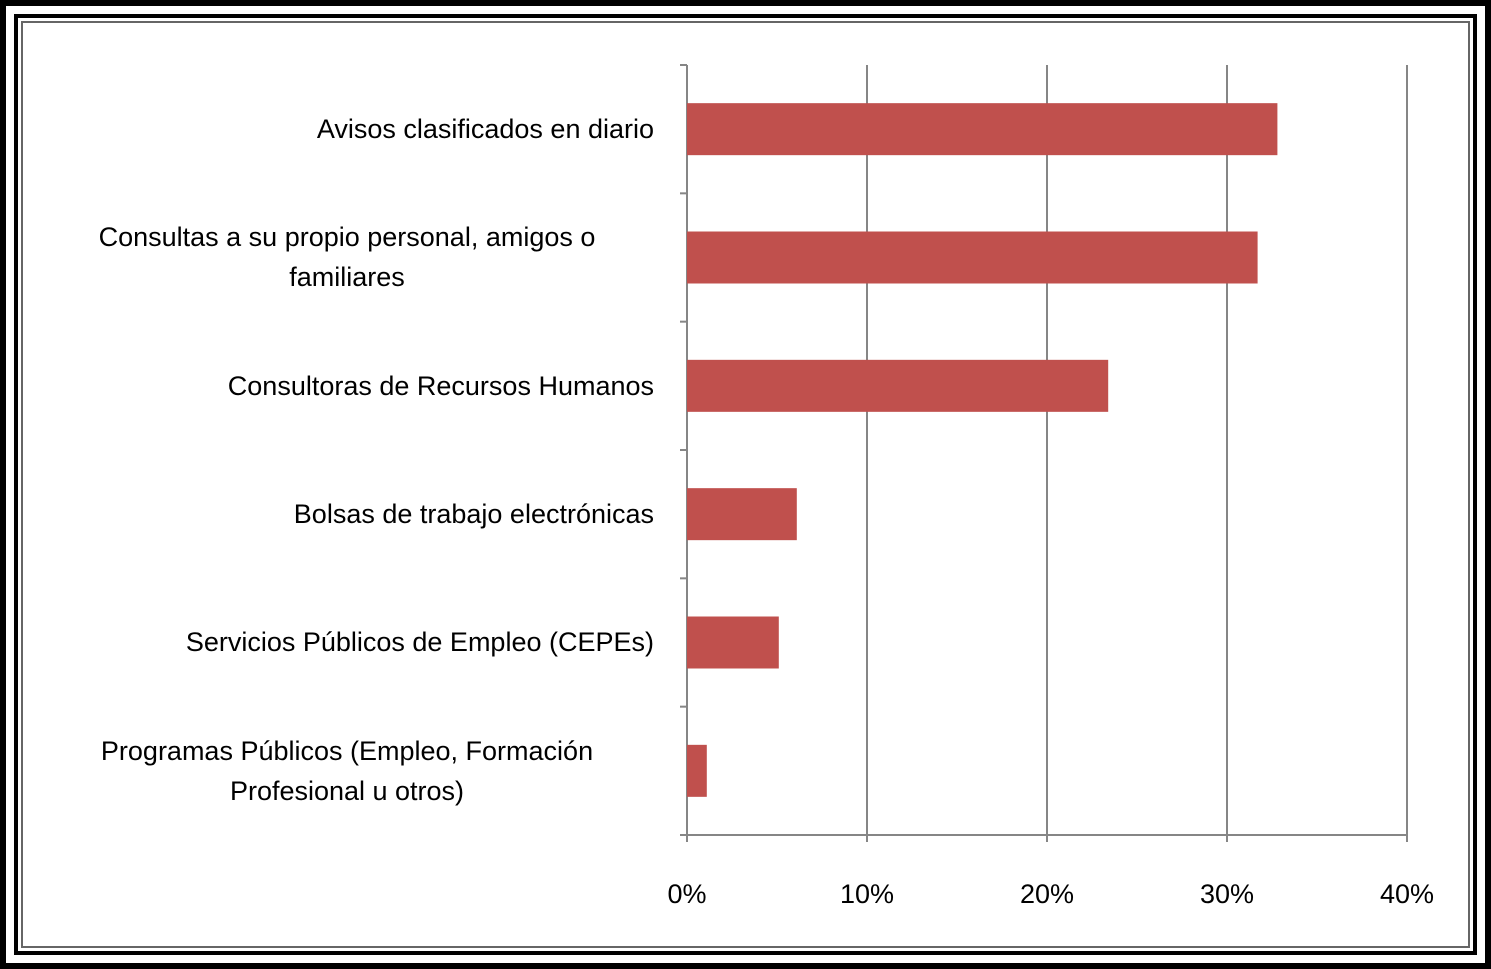  What do you see at coordinates (485, 129) in the screenshot?
I see `y-tick-label: Avisos clasificados en diario` at bounding box center [485, 129].